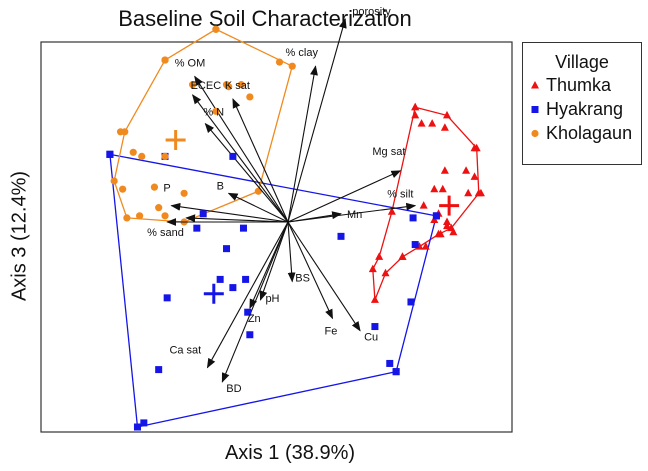  Describe the element at coordinates (190, 63) in the screenshot. I see `vector-label: % OM` at that location.